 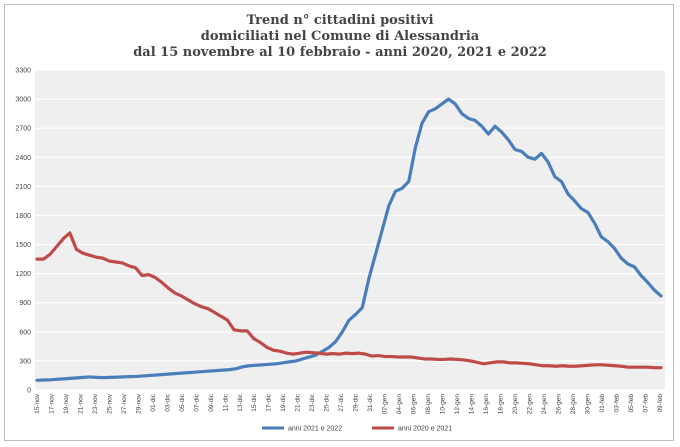 I want to click on x-tick-label: 15-dic, so click(x=254, y=402).